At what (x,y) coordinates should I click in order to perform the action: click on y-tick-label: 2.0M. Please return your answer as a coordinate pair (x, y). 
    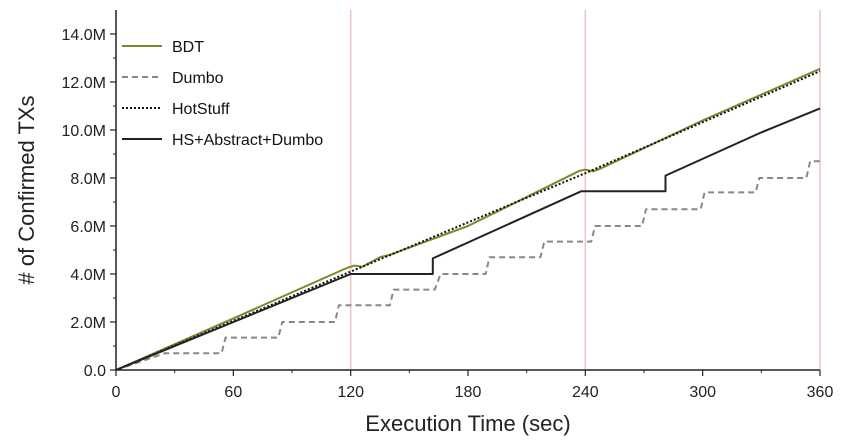
    Looking at the image, I should click on (88, 323).